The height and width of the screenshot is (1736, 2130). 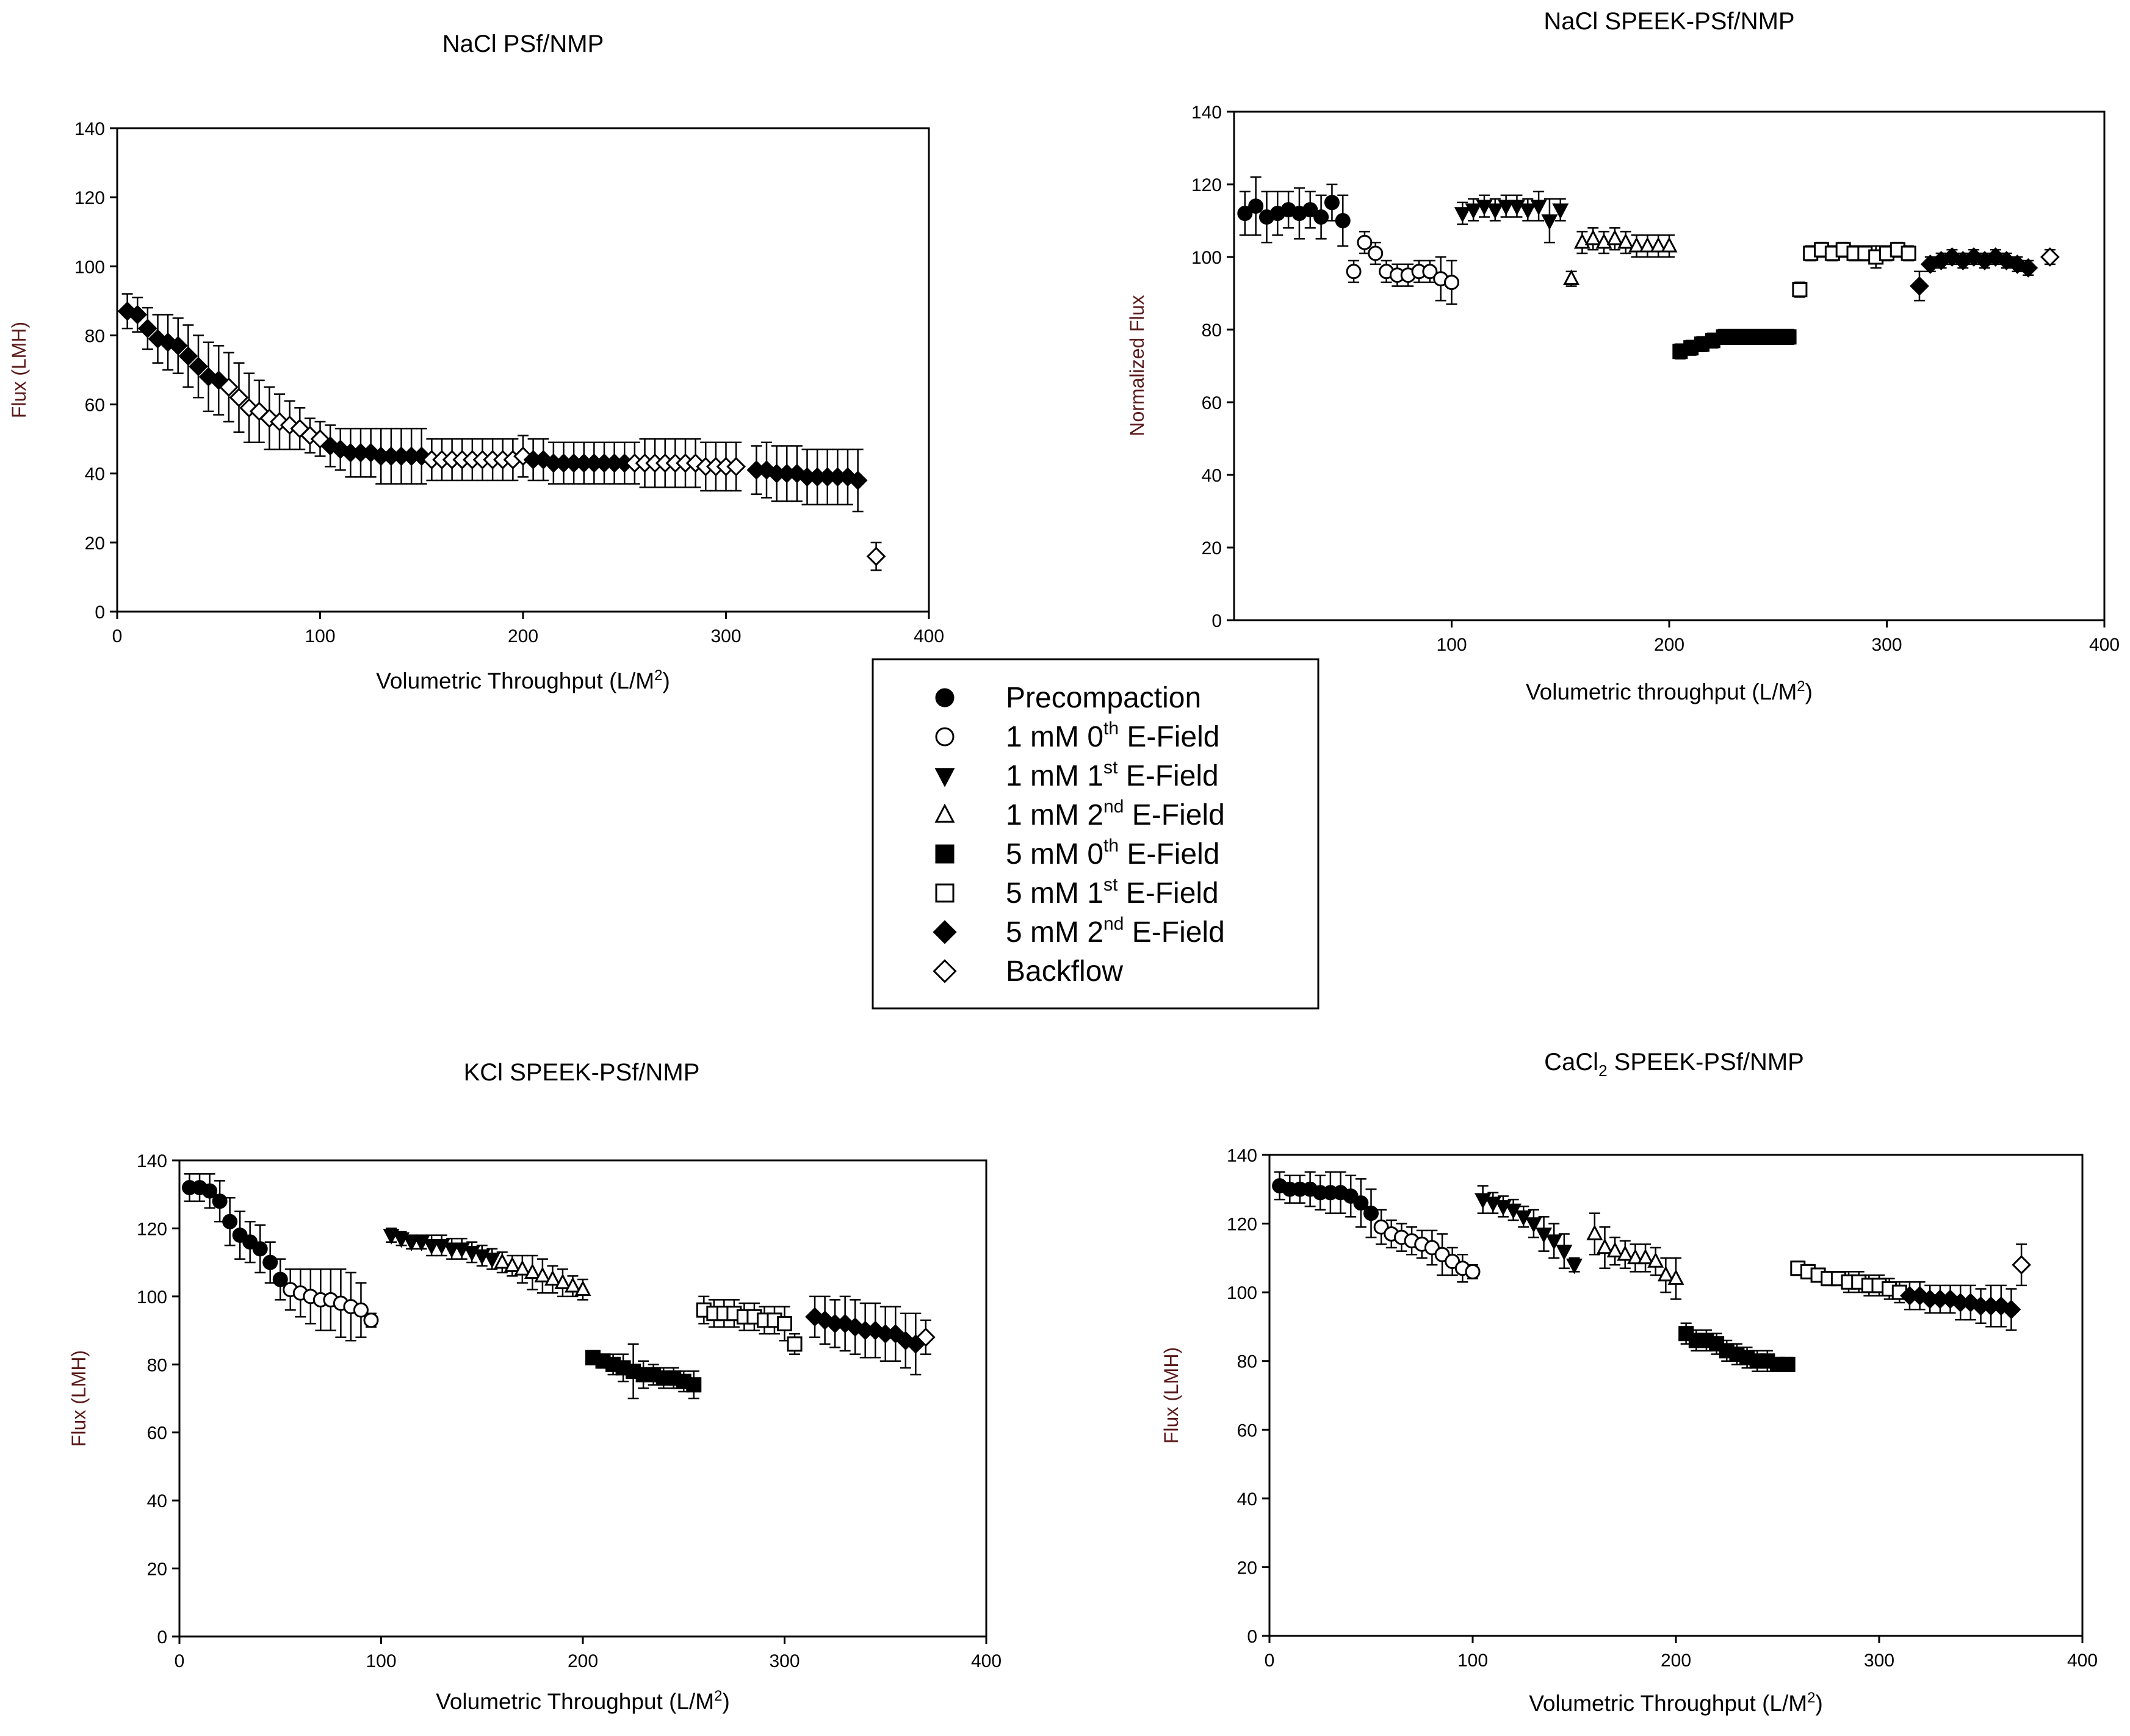 I want to click on legend-box, so click(x=1096, y=834).